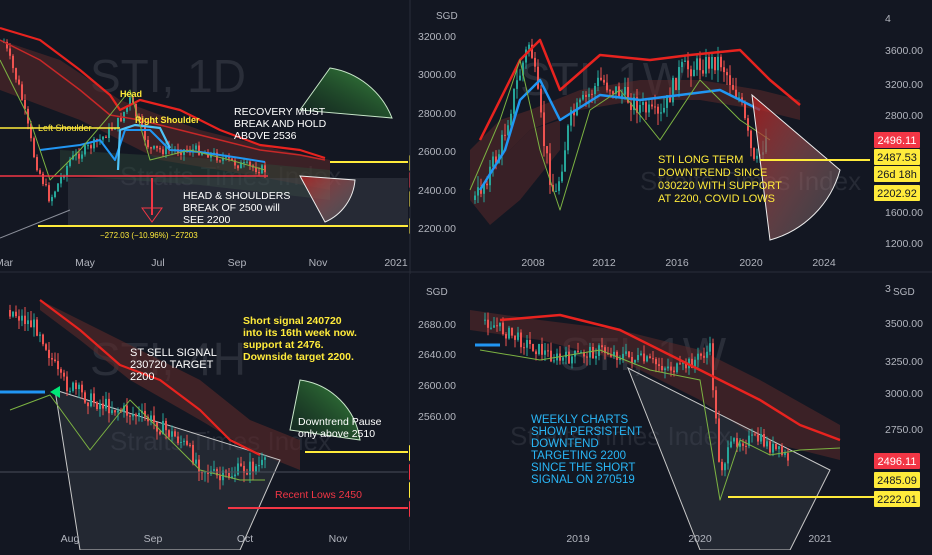 The width and height of the screenshot is (932, 555). Describe the element at coordinates (157, 263) in the screenshot. I see `x-tick: Jul` at that location.